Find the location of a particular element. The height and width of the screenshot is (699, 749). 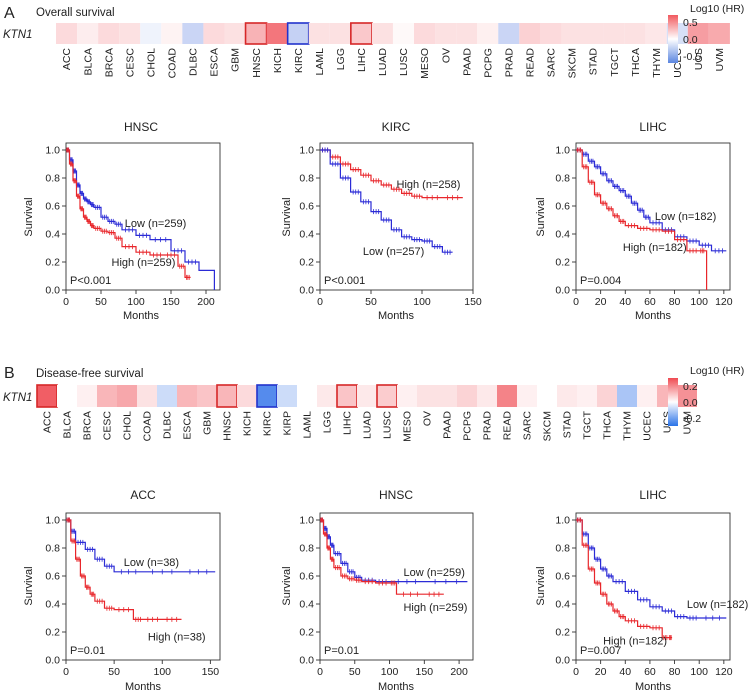

legend-b: Log10 (HR) 0.2 0.0 -0.2 is located at coordinates (706, 395).